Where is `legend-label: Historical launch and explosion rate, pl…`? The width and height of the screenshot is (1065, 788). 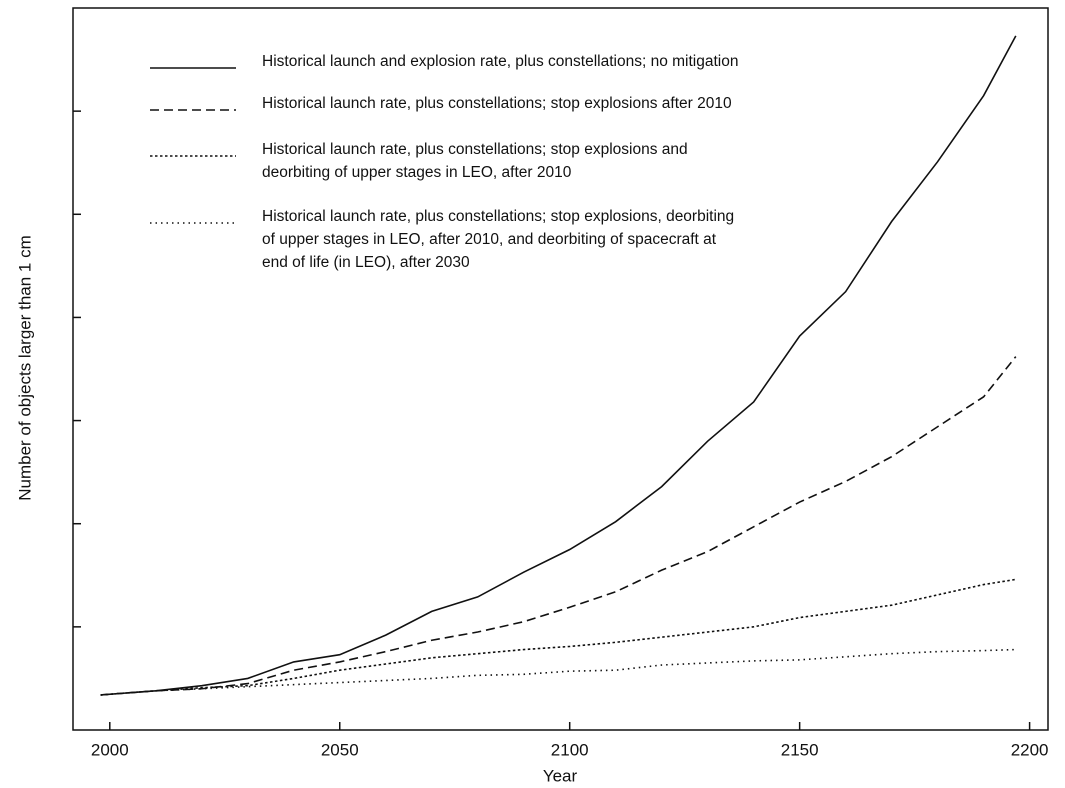 legend-label: Historical launch and explosion rate, pl… is located at coordinates (500, 61).